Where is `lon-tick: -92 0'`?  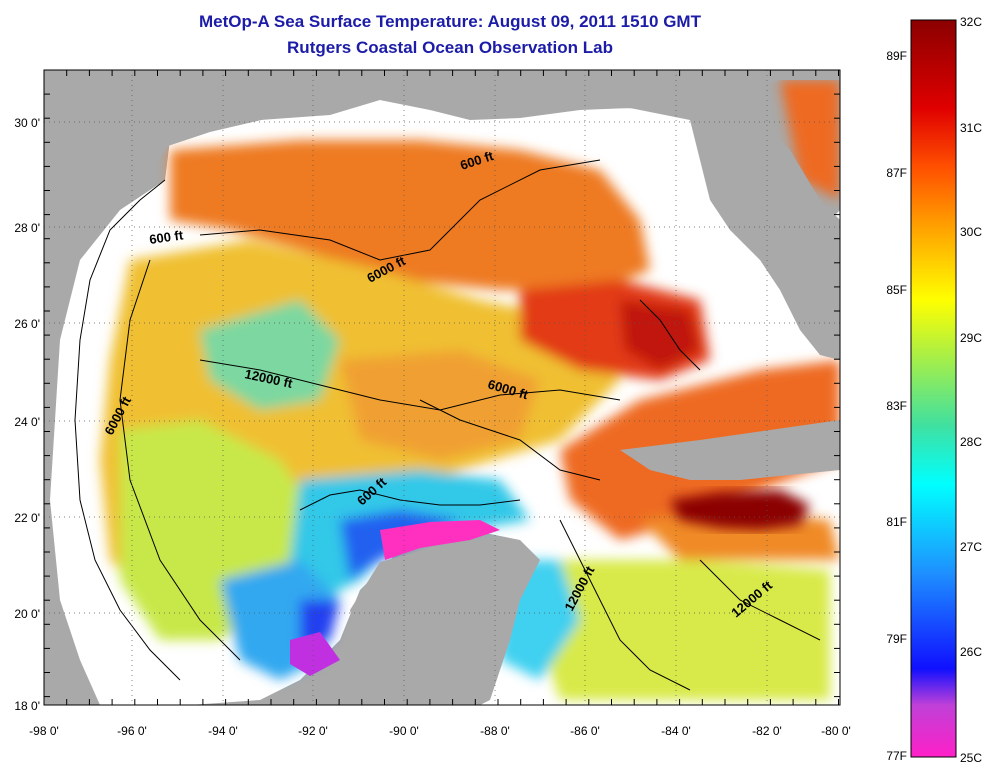 lon-tick: -92 0' is located at coordinates (313, 731).